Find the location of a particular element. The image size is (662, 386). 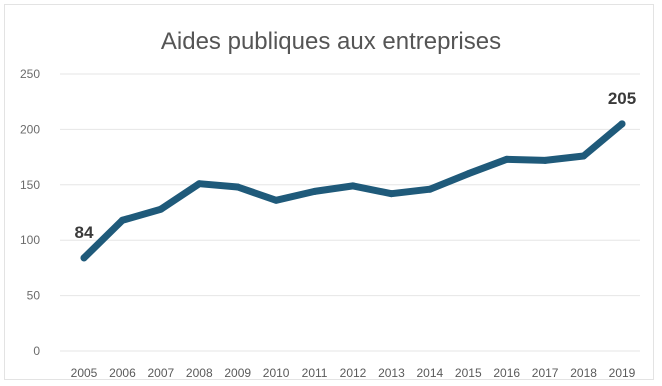

x-tick-label: 2009 is located at coordinates (237, 373).